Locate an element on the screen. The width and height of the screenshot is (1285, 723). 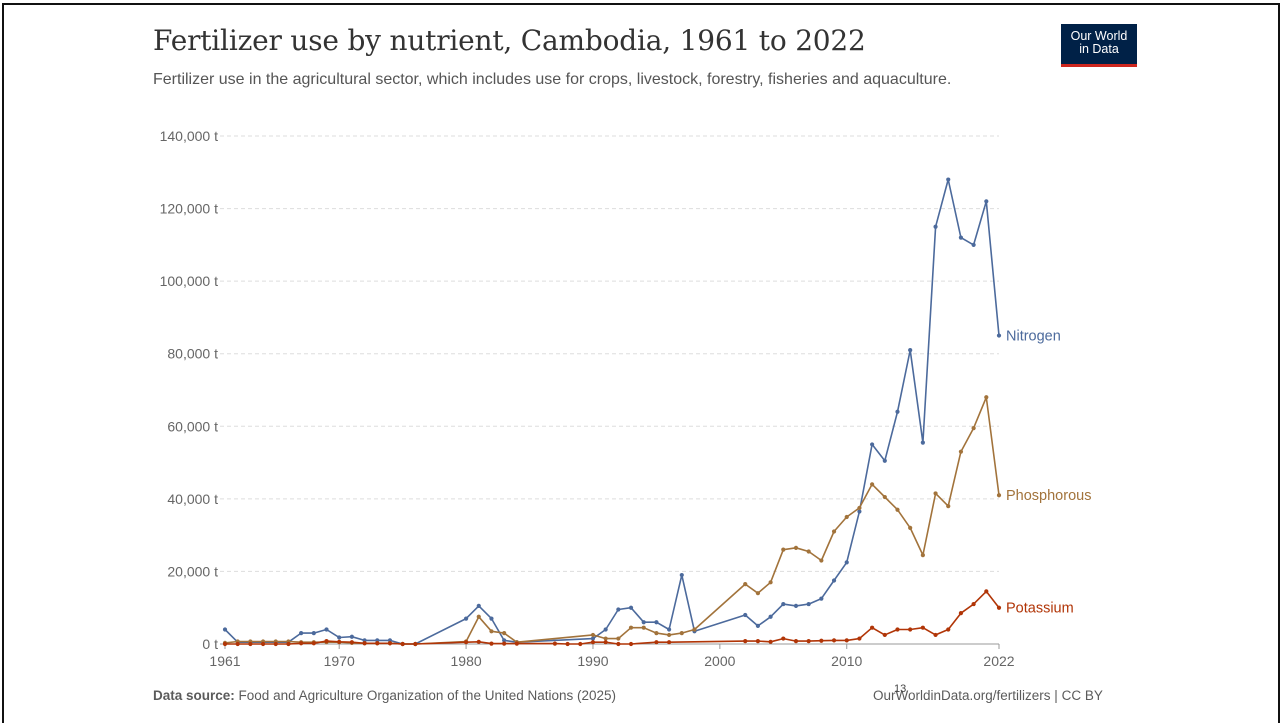
y-tick-label: 60,000 t is located at coordinates (192, 426).